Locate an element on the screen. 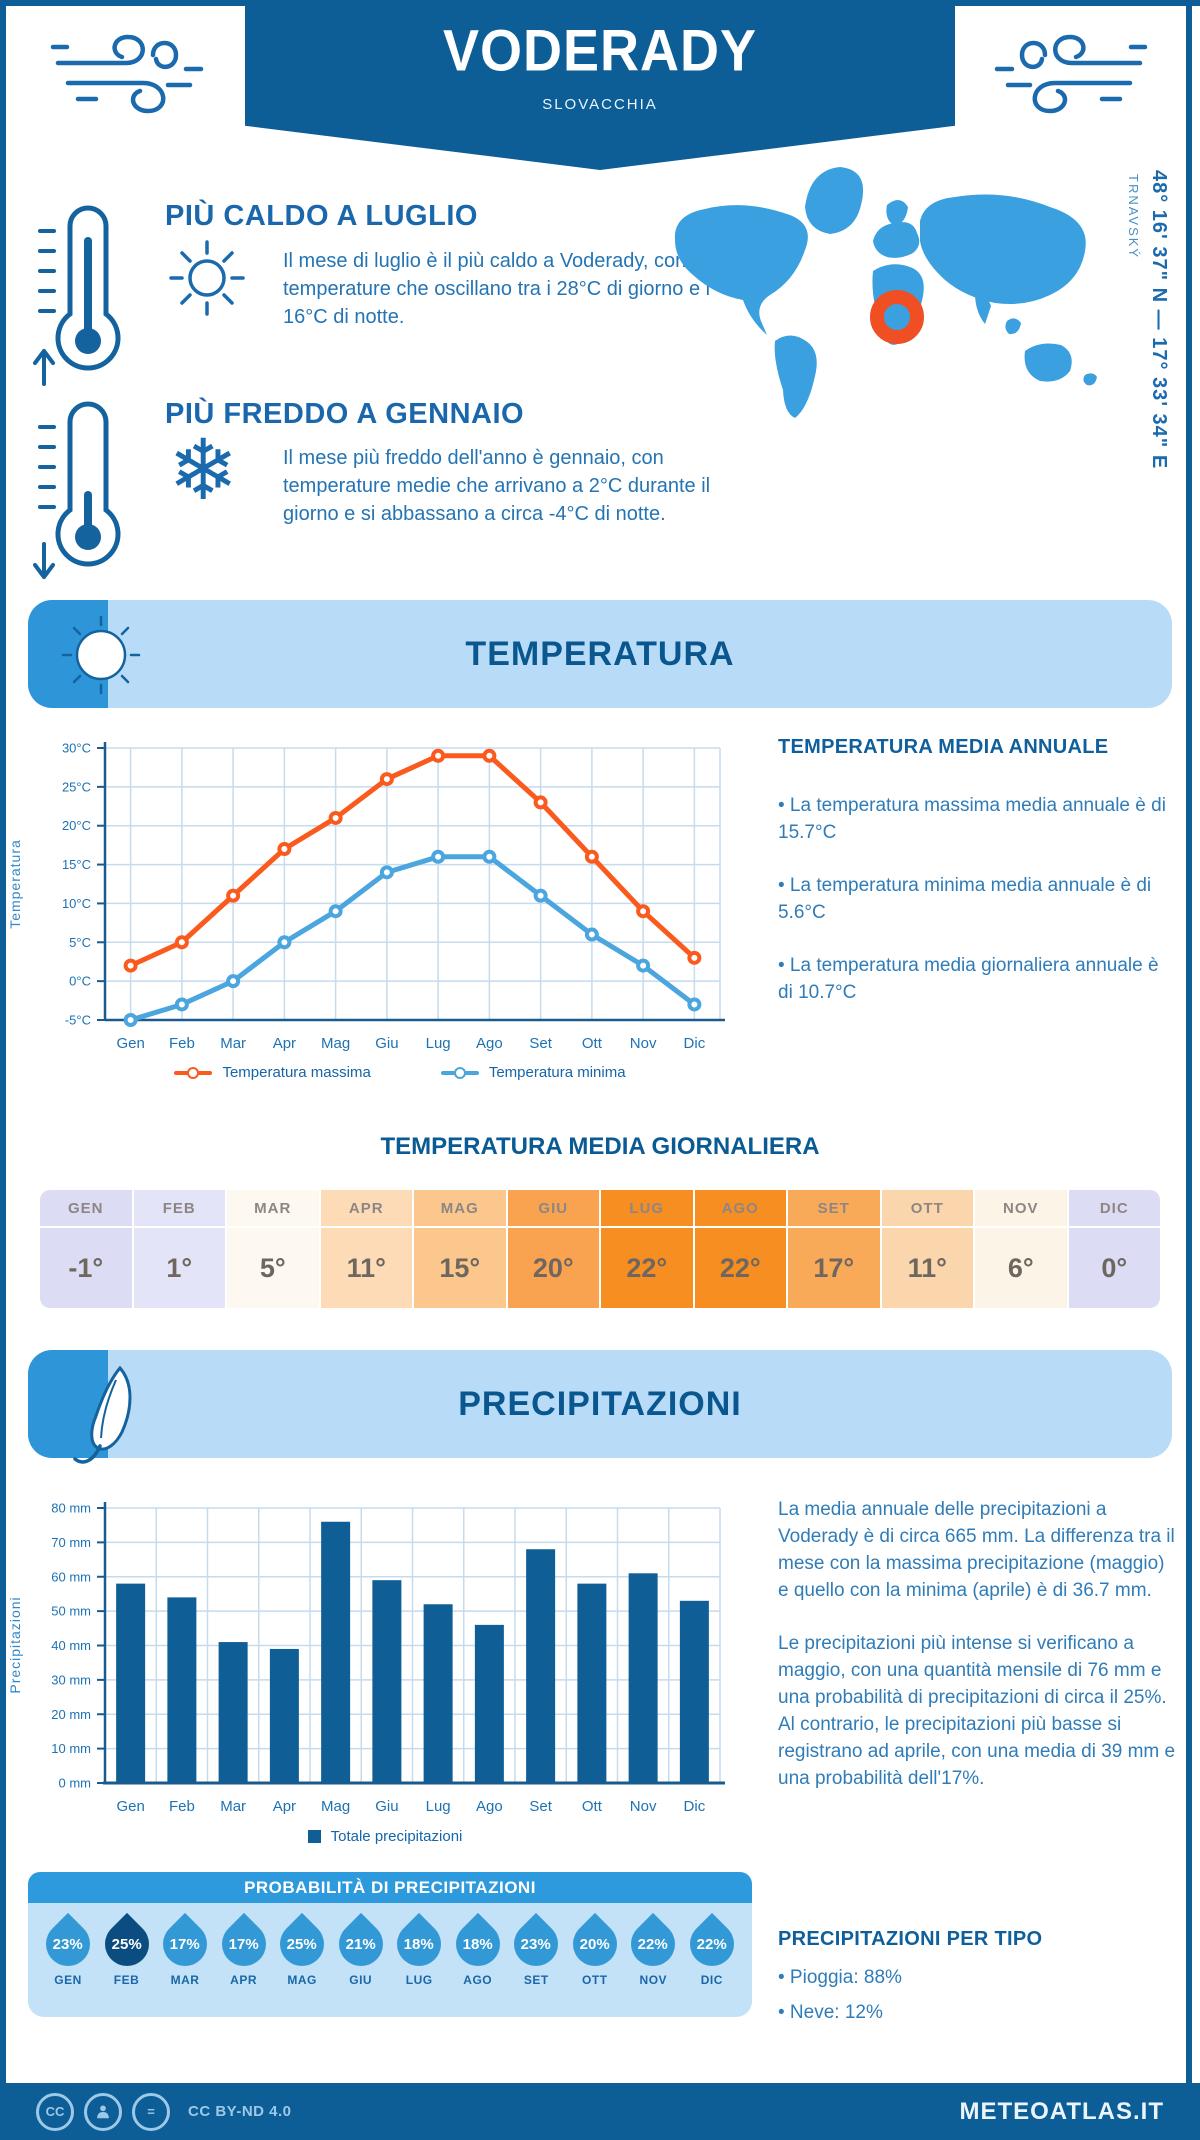 The image size is (1200, 2140). umbrella-banner-icon is located at coordinates (102, 1414).